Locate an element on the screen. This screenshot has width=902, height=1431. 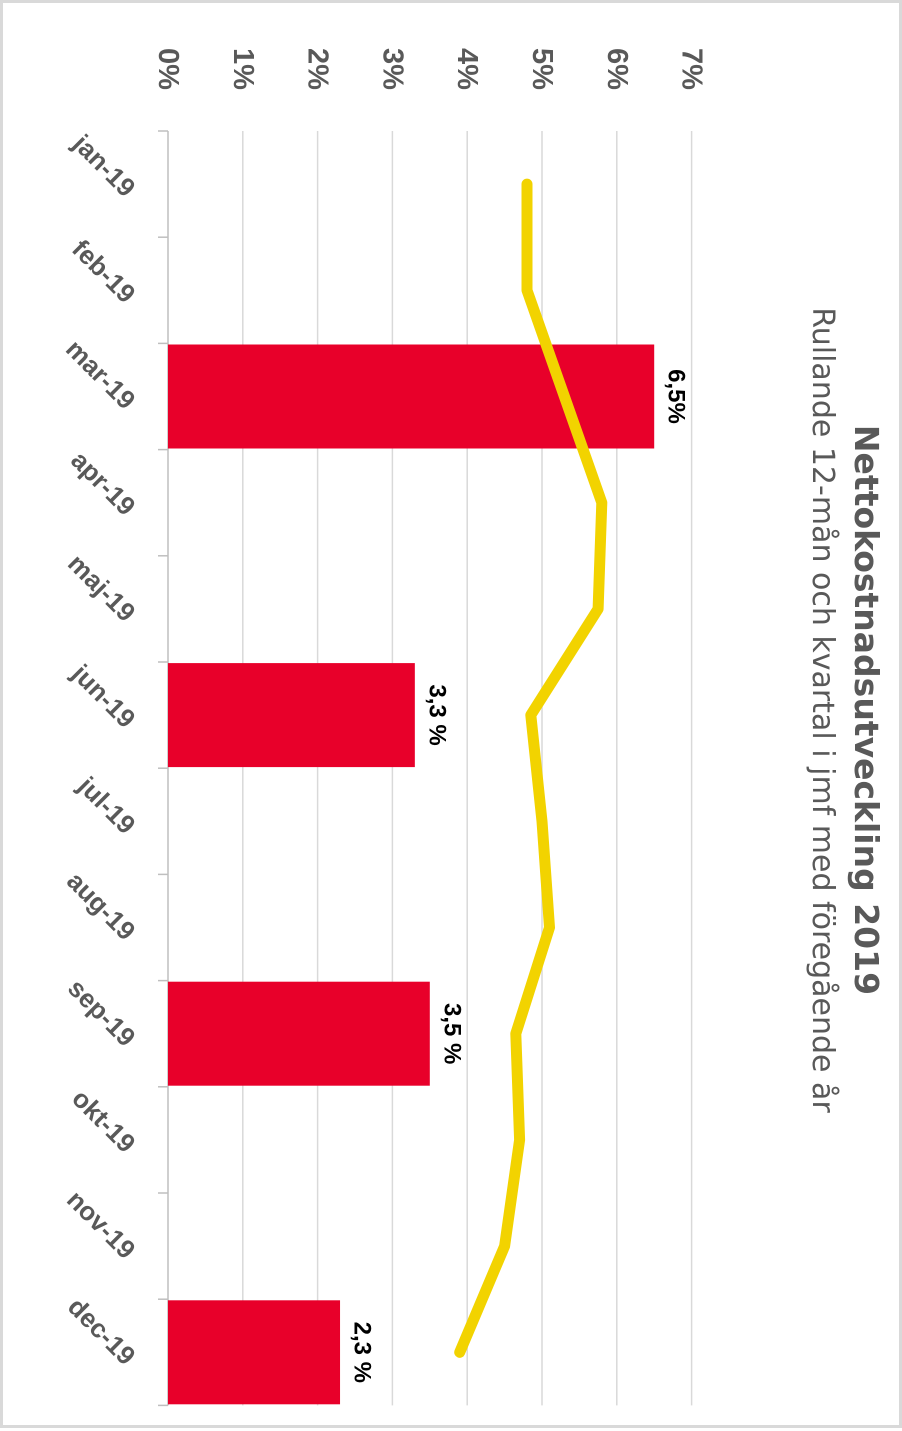
x-tick-label: nov-19 is located at coordinates (101, 1224).